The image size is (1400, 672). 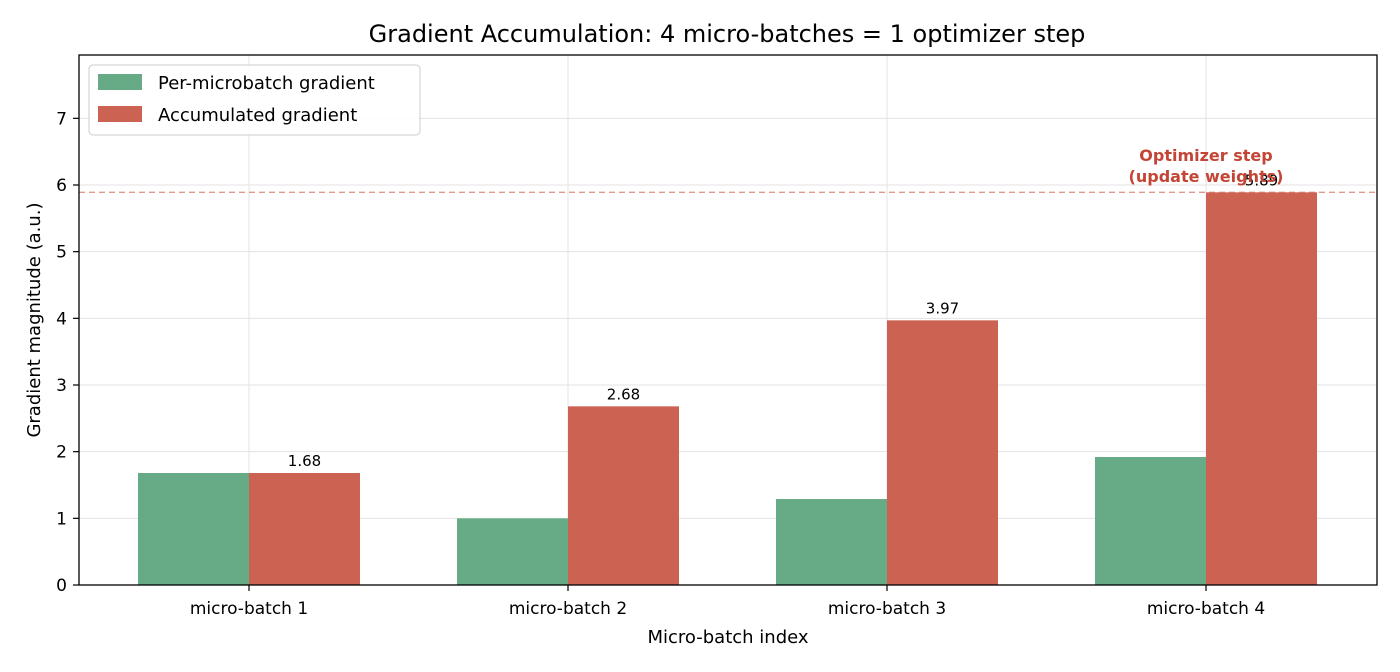 I want to click on y-tick-label: 4, so click(x=61, y=319).